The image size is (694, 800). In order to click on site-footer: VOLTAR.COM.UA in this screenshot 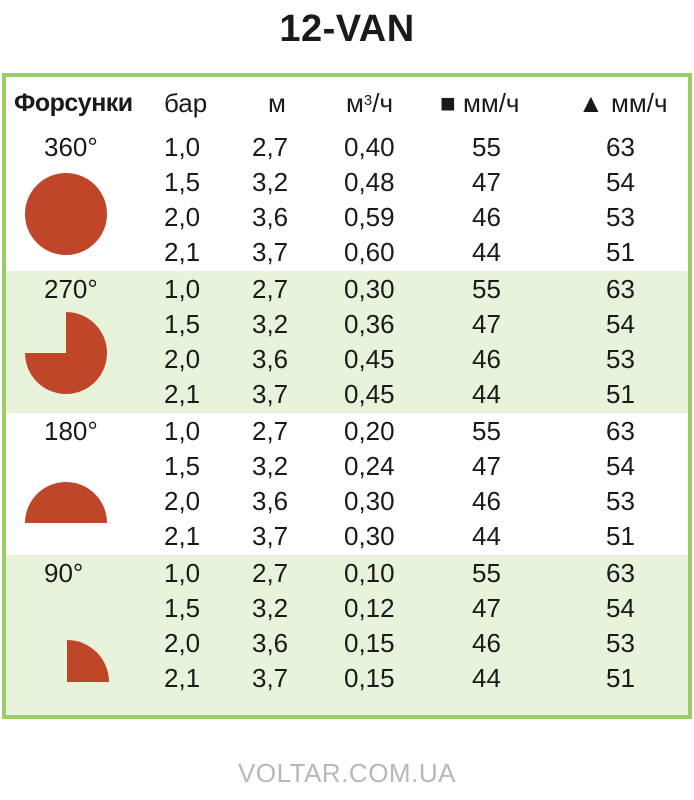, I will do `click(347, 773)`.